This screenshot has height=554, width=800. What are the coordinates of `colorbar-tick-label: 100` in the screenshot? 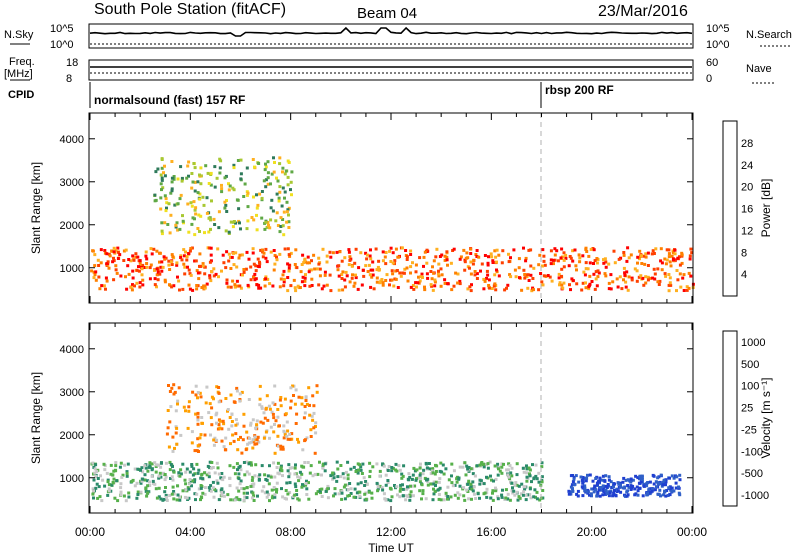 It's located at (750, 387).